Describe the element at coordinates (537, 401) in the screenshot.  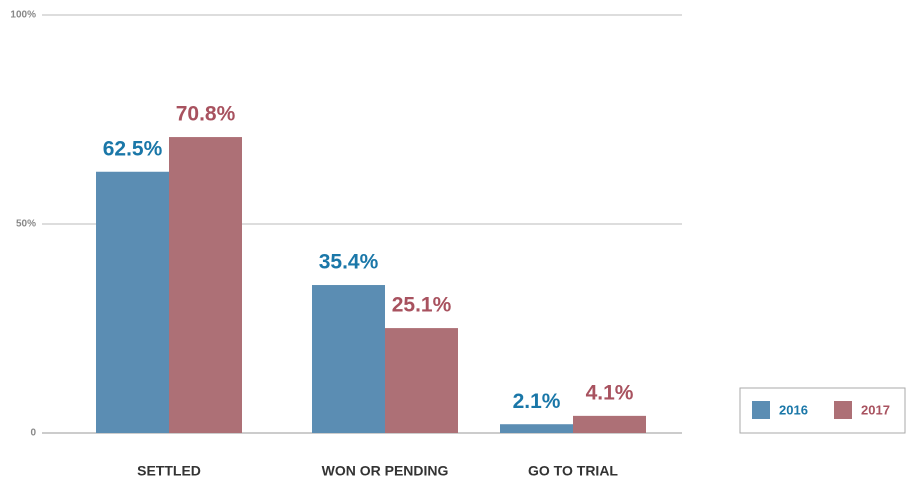
I see `value-label: 2.1%` at that location.